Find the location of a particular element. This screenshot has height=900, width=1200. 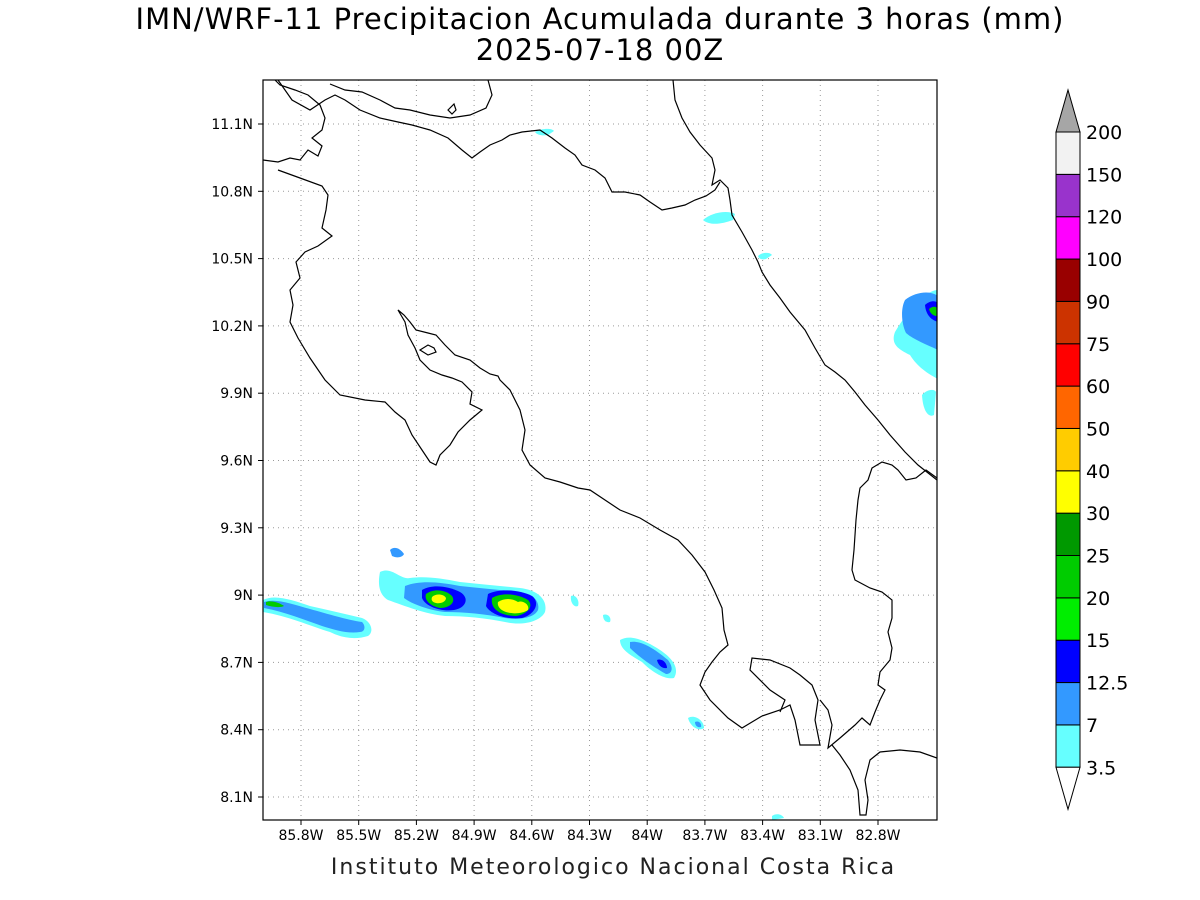

colorbar-level-label: 90 is located at coordinates (1098, 302).